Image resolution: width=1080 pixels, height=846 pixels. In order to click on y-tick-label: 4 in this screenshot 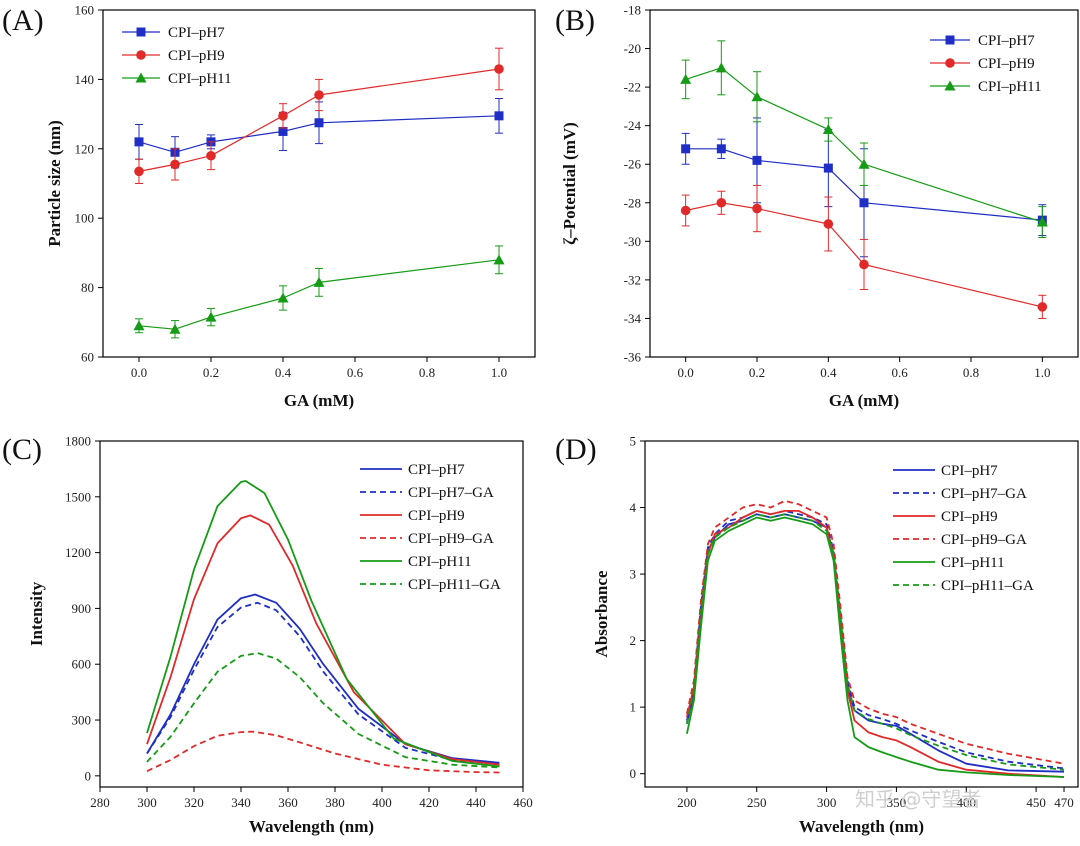, I will do `click(633, 507)`.